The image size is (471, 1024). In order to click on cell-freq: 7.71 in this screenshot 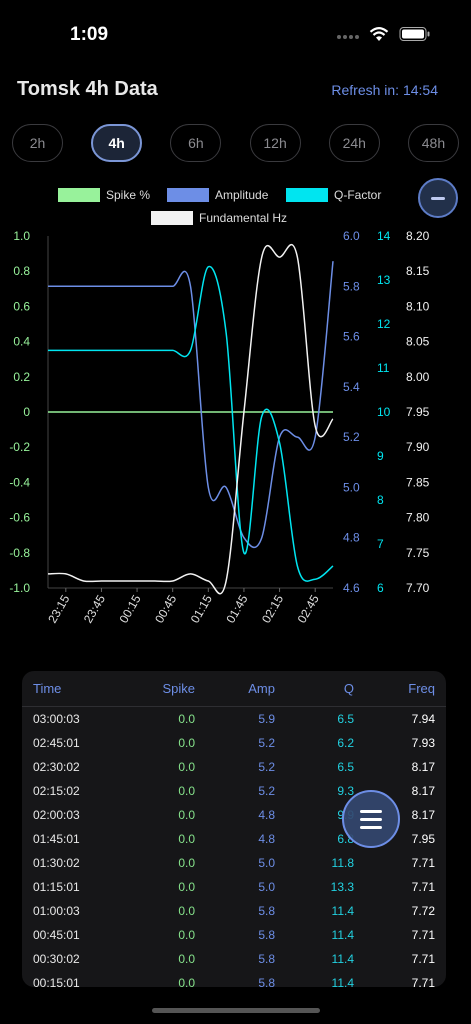, I will do `click(423, 935)`.